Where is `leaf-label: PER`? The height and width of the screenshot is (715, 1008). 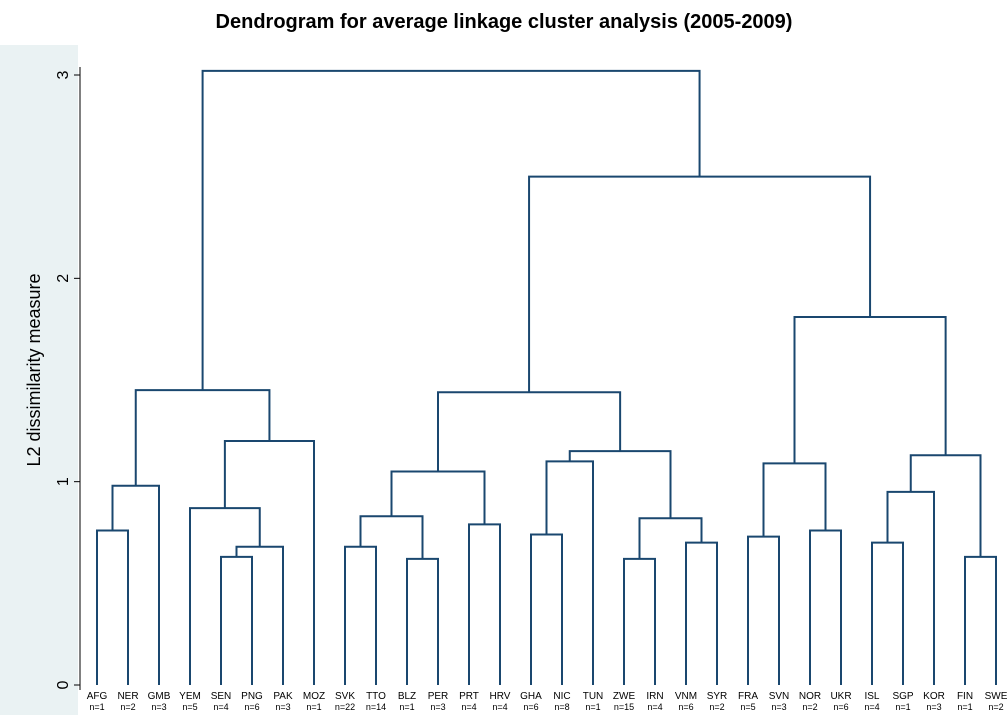 leaf-label: PER is located at coordinates (438, 696).